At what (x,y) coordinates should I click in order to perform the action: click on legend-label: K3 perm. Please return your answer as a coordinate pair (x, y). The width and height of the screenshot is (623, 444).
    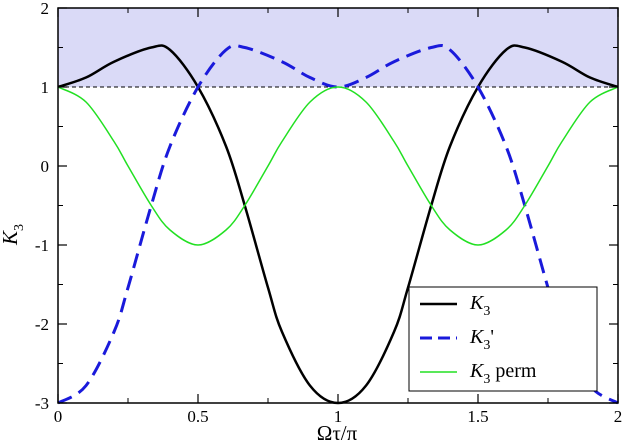
    Looking at the image, I should click on (503, 373).